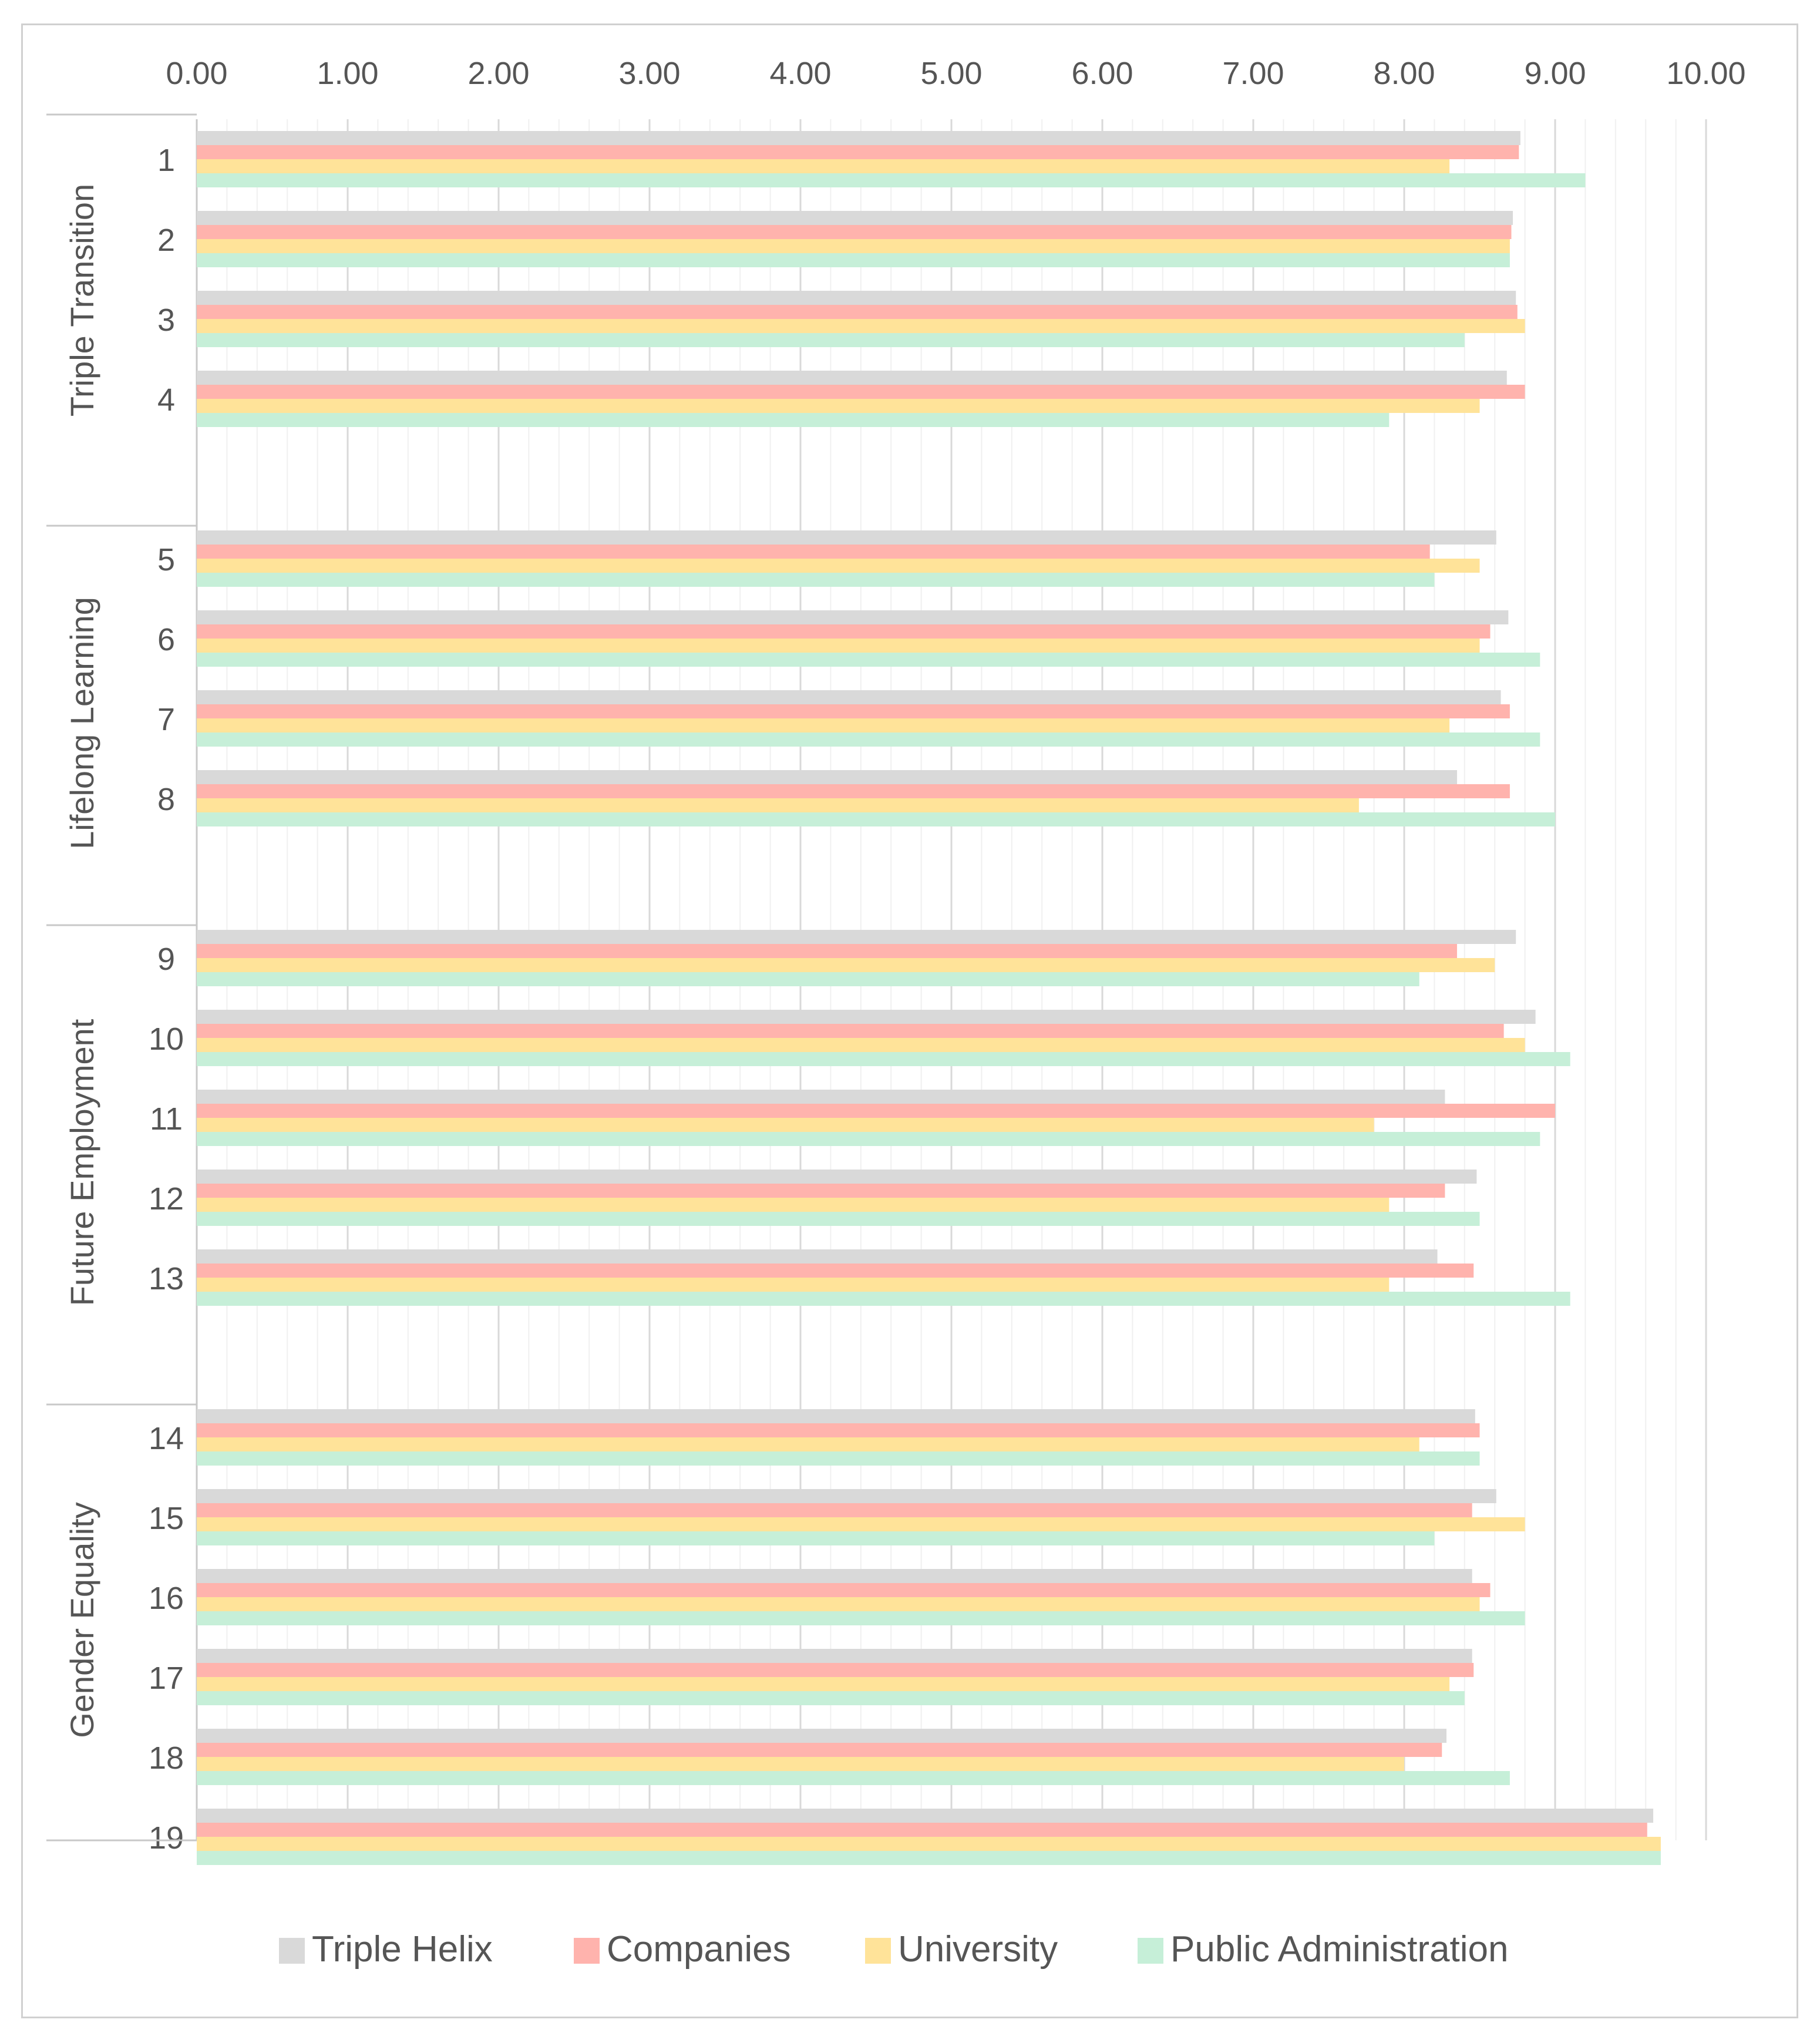 This screenshot has width=1820, height=2043. What do you see at coordinates (800, 73) in the screenshot?
I see `x-tick-label: 4.00` at bounding box center [800, 73].